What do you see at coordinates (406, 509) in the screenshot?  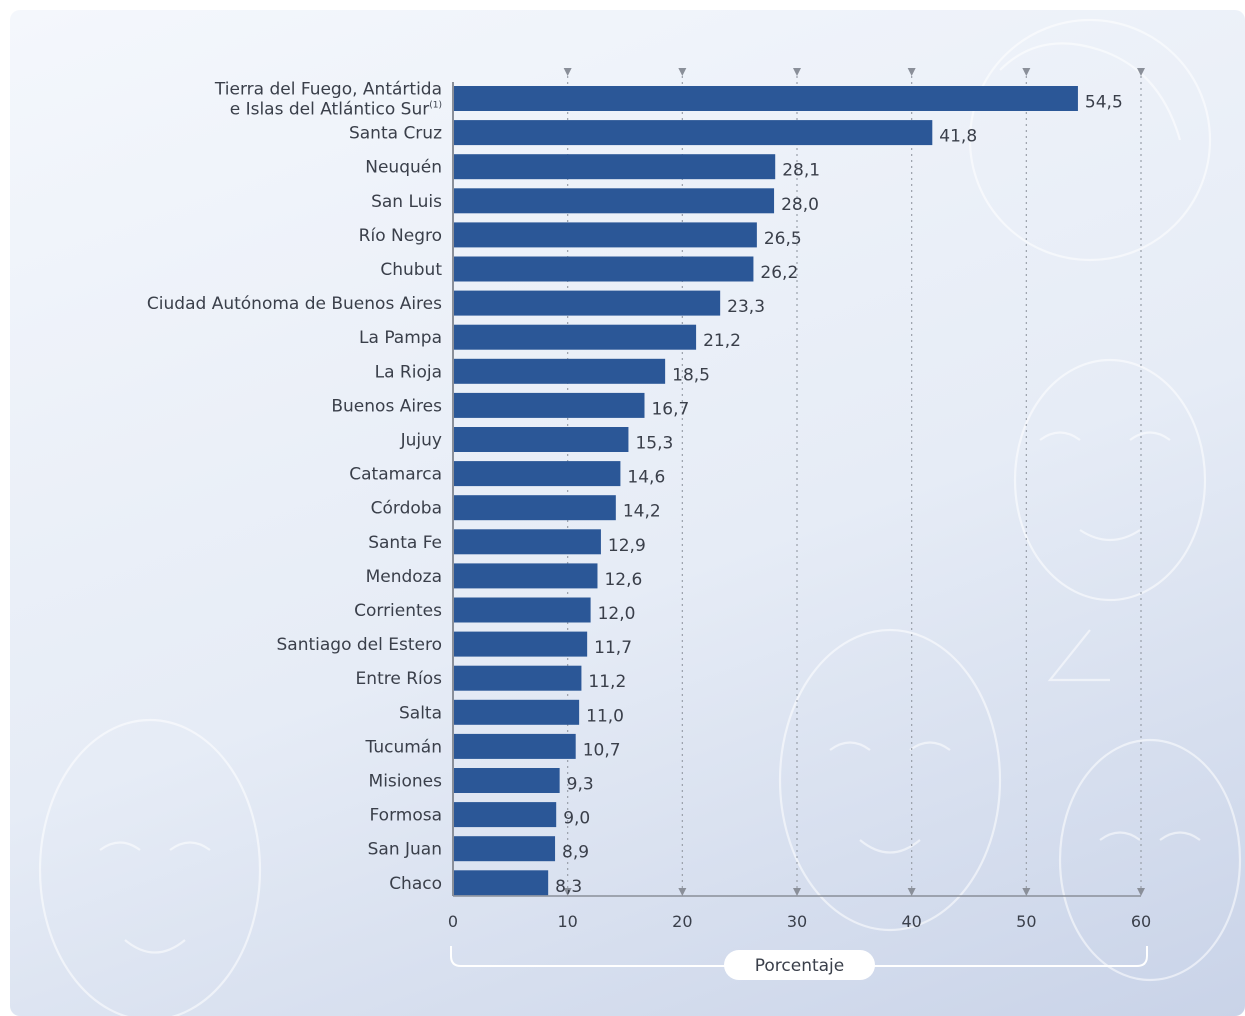 I see `category-label-12: Córdoba` at bounding box center [406, 509].